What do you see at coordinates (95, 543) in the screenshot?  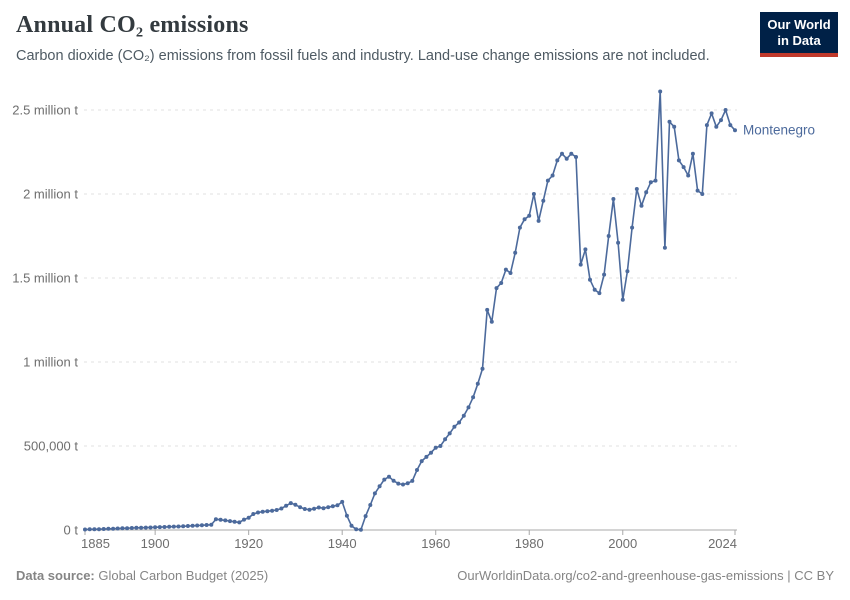 I see `x-tick-label: 1885` at bounding box center [95, 543].